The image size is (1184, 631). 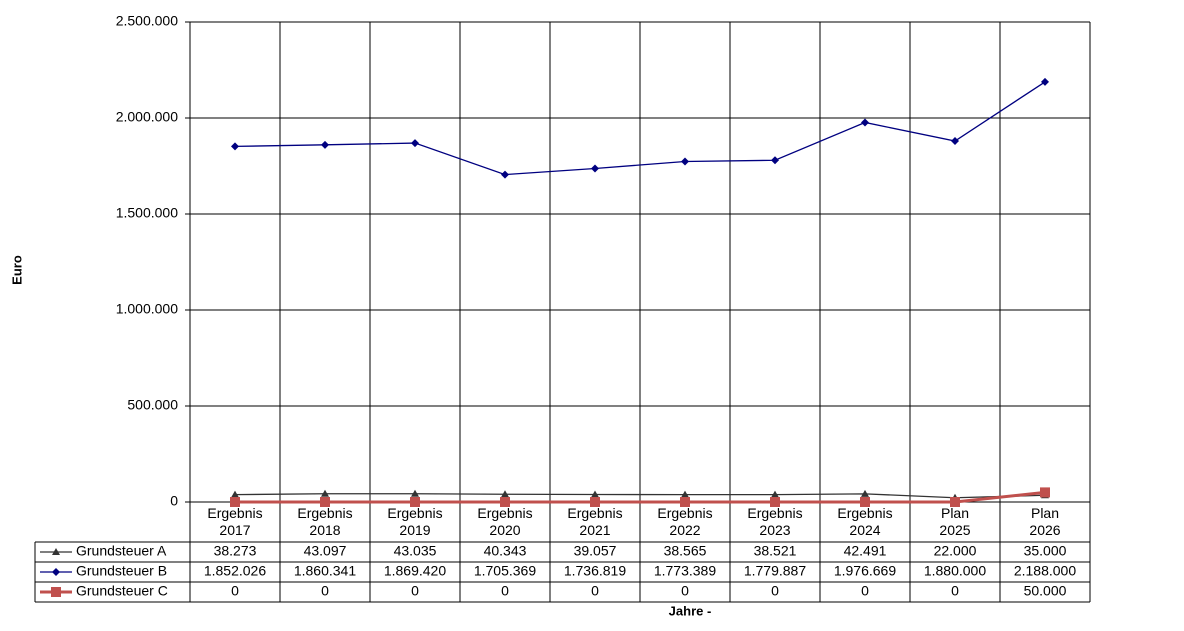 What do you see at coordinates (1044, 521) in the screenshot?
I see `x-tick-label: Plan 2026` at bounding box center [1044, 521].